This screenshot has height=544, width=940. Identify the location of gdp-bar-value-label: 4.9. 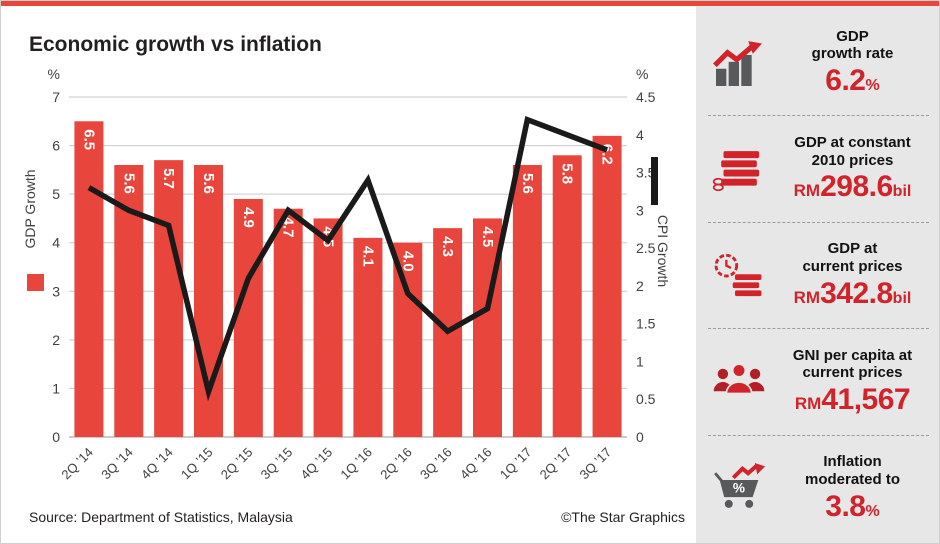
(248, 217).